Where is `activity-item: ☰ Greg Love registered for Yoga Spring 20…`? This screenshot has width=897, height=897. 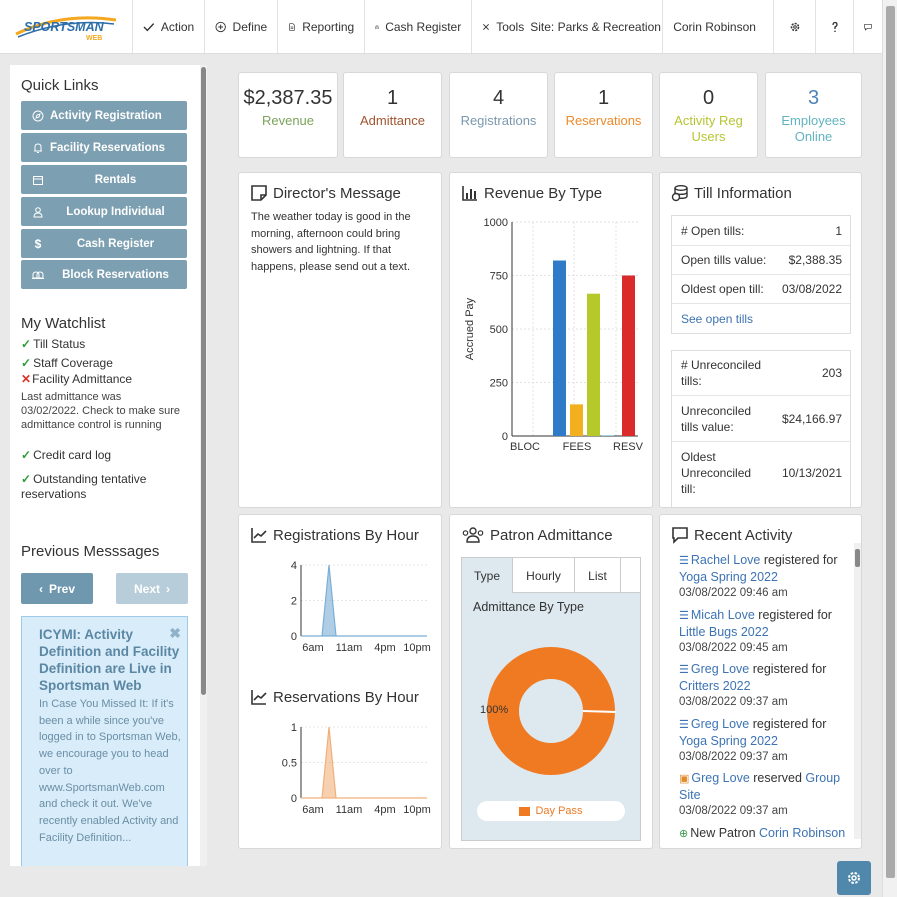
activity-item: ☰ Greg Love registered for Yoga Spring 20… is located at coordinates (764, 740).